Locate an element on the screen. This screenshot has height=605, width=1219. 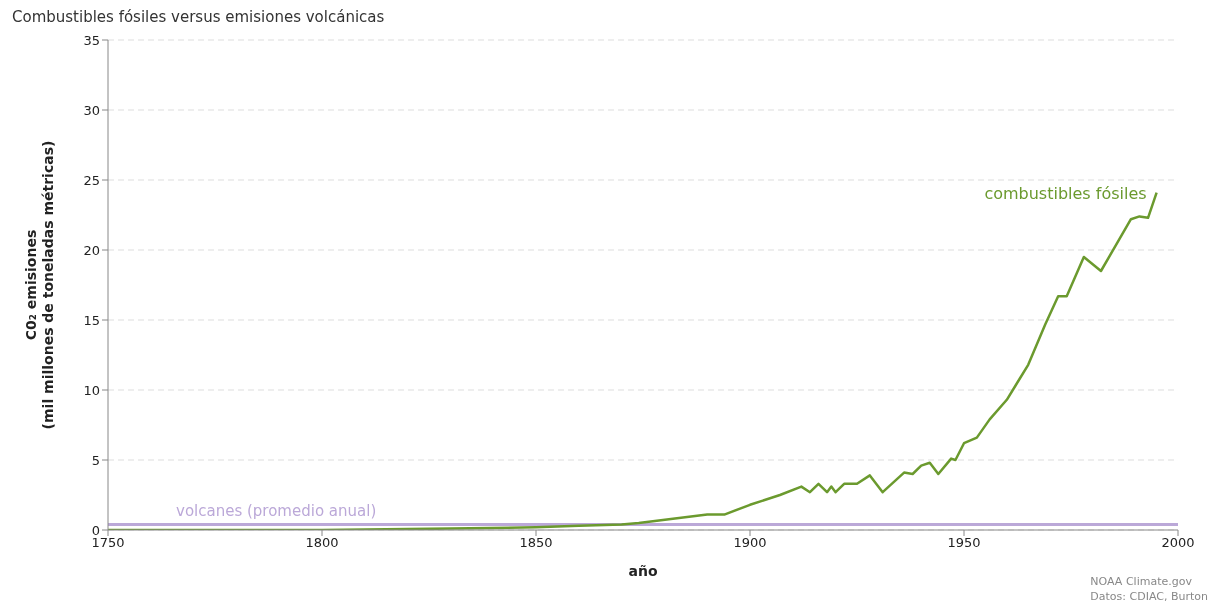
x-tick-label: 1850 is located at coordinates (536, 543).